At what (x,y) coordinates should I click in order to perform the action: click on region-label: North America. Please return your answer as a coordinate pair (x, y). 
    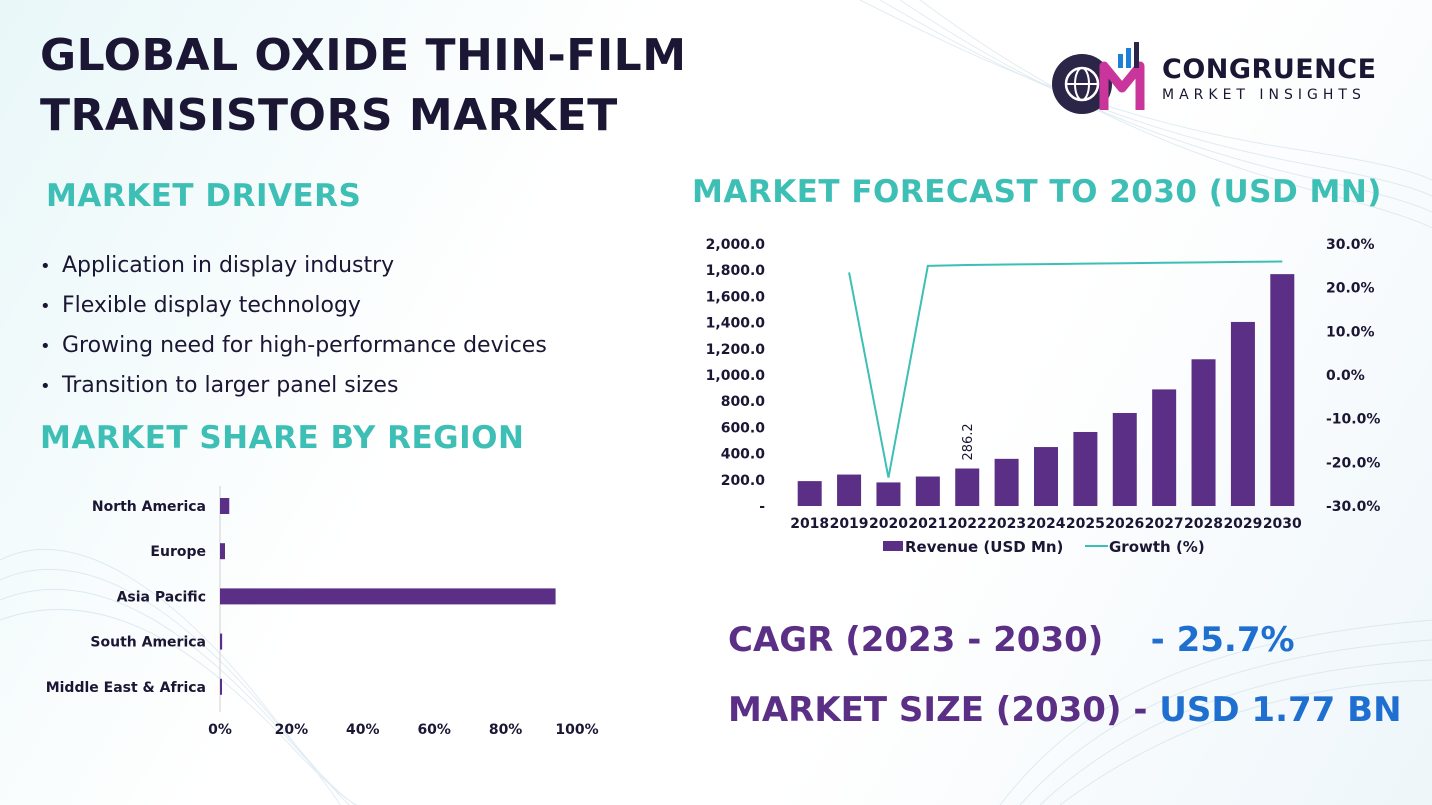
    Looking at the image, I should click on (149, 507).